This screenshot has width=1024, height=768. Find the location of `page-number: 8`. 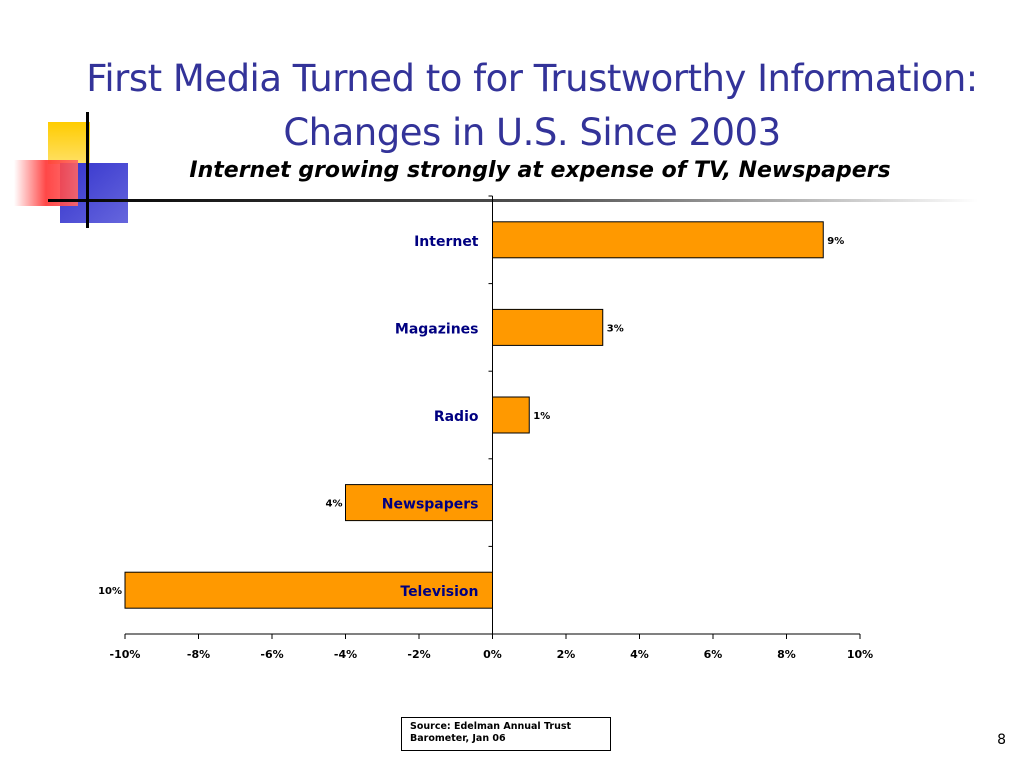

page-number: 8 is located at coordinates (1001, 740).